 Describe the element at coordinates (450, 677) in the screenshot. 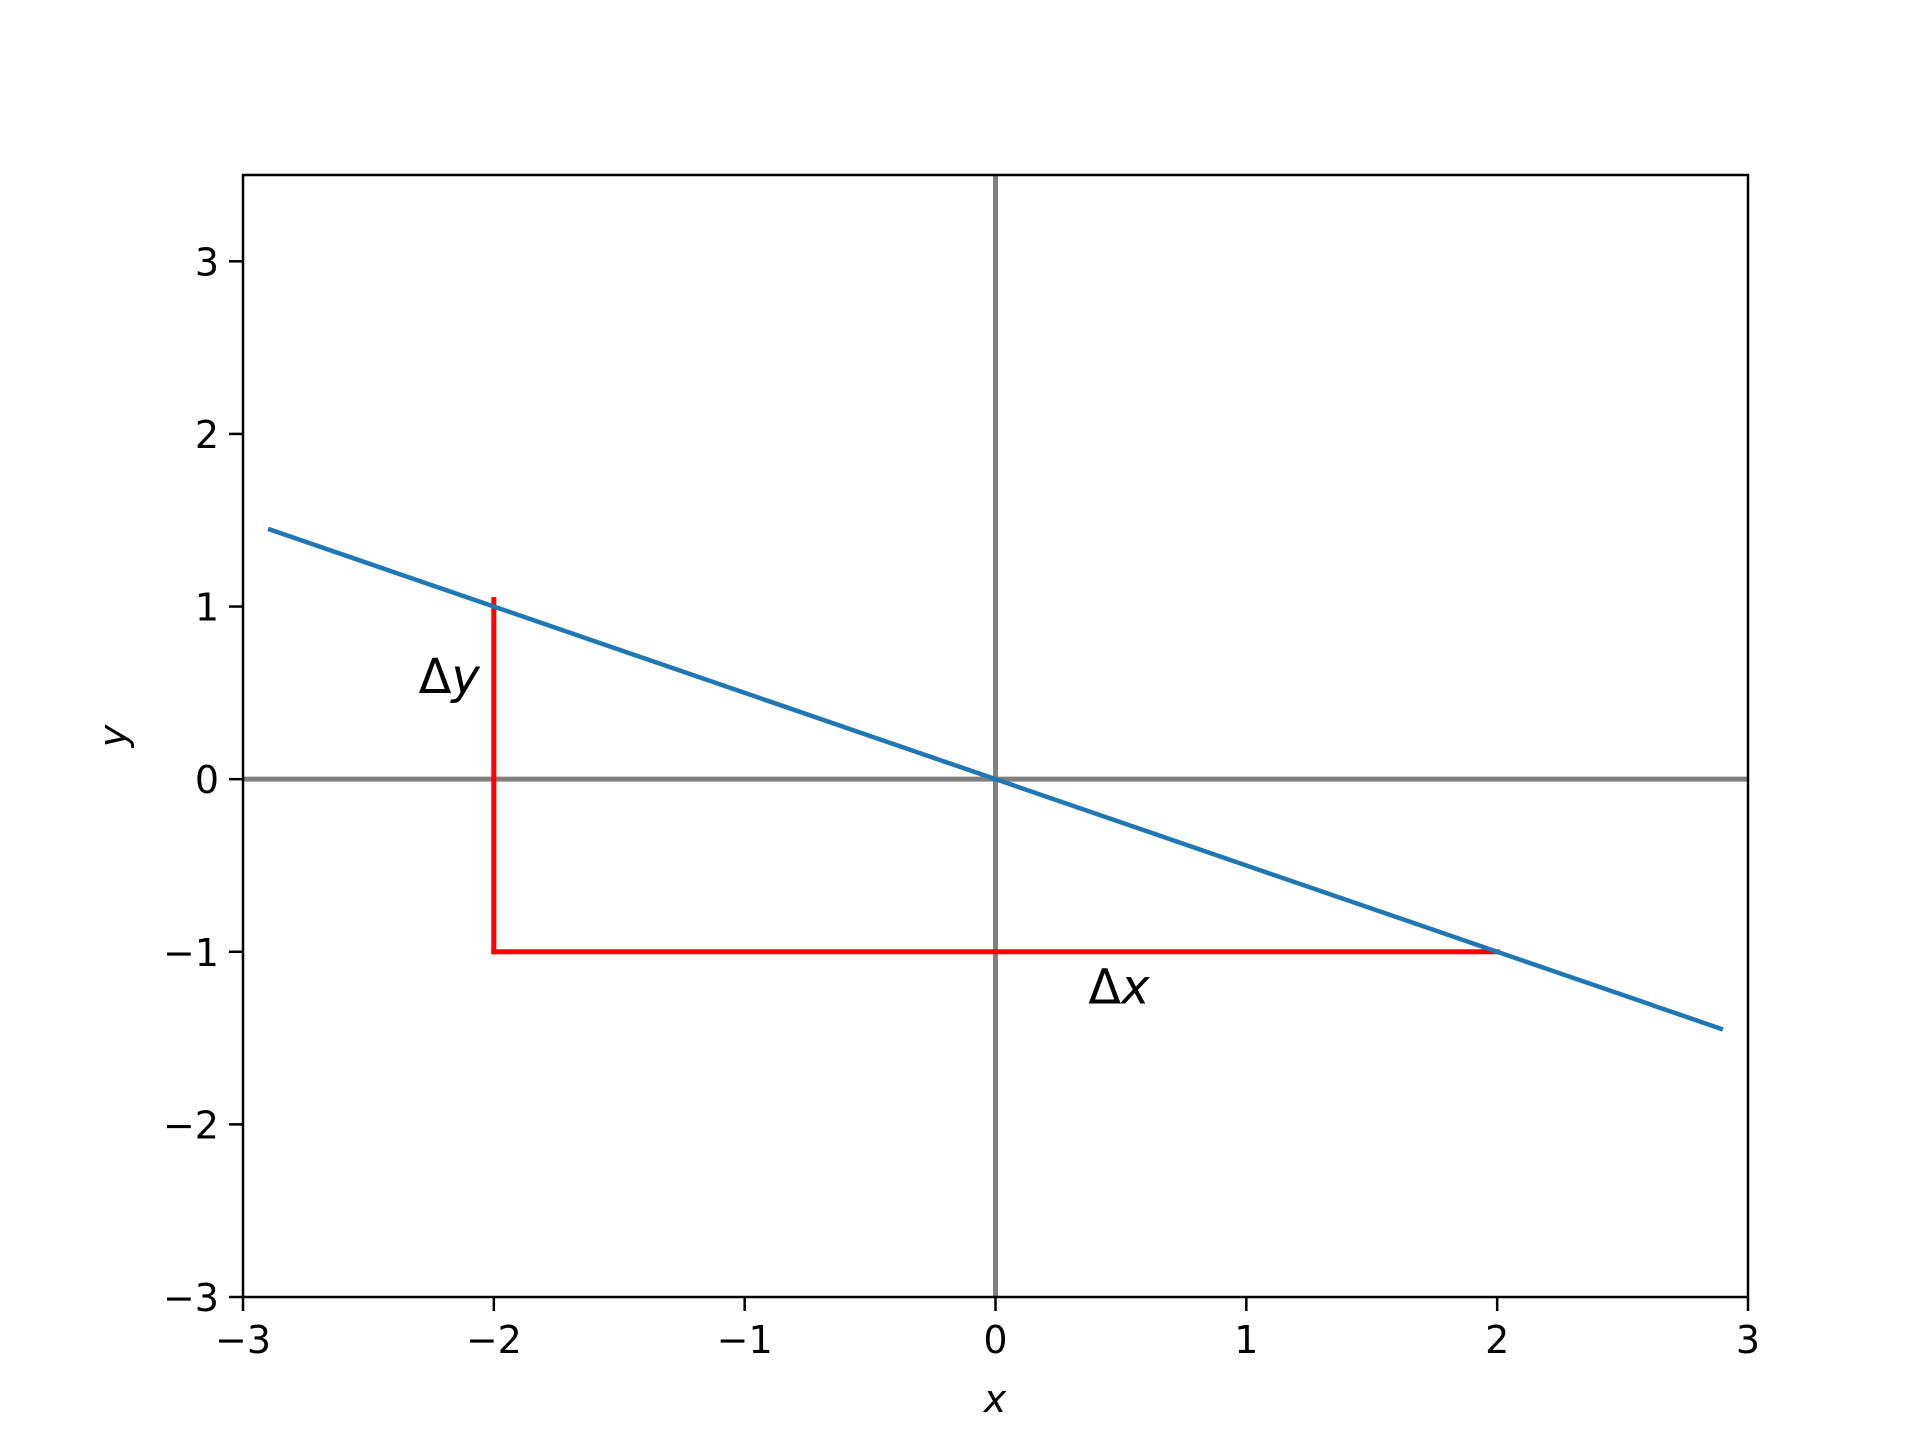

I see `delta-y-label: Δy` at that location.